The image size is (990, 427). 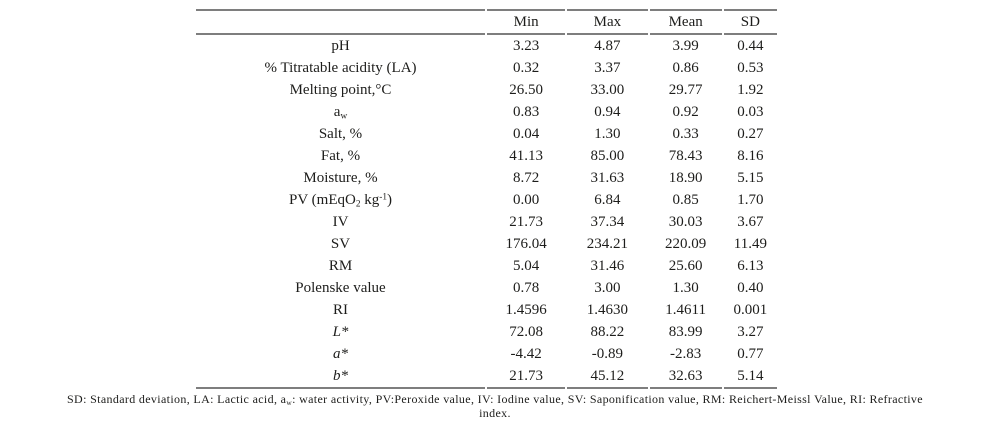 What do you see at coordinates (685, 310) in the screenshot?
I see `mean-cell: 1.4611` at bounding box center [685, 310].